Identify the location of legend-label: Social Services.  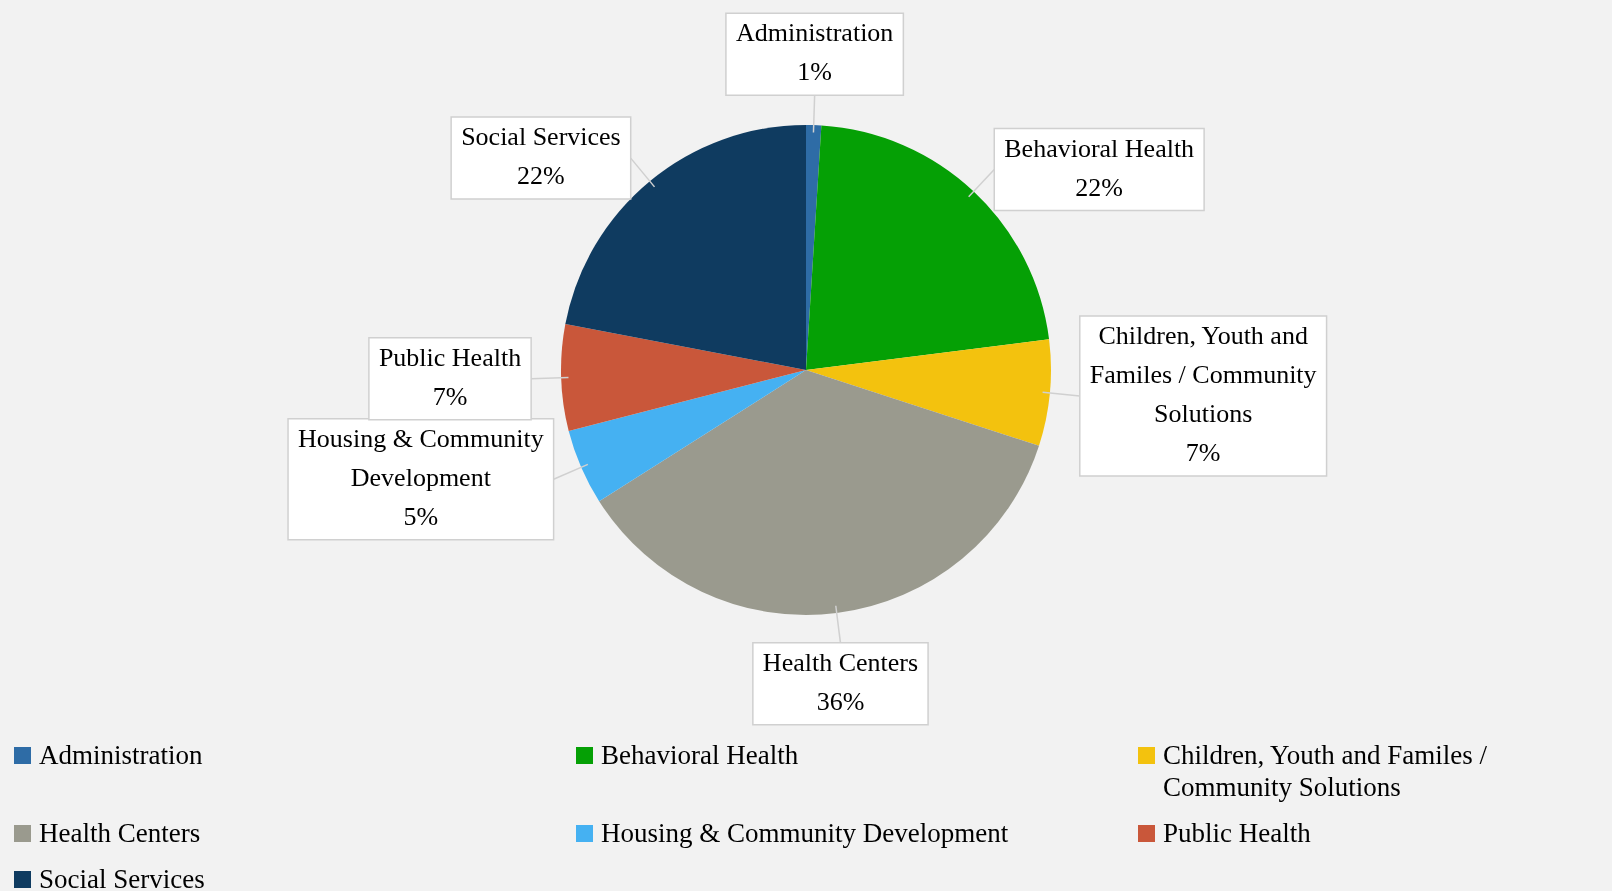
(122, 877).